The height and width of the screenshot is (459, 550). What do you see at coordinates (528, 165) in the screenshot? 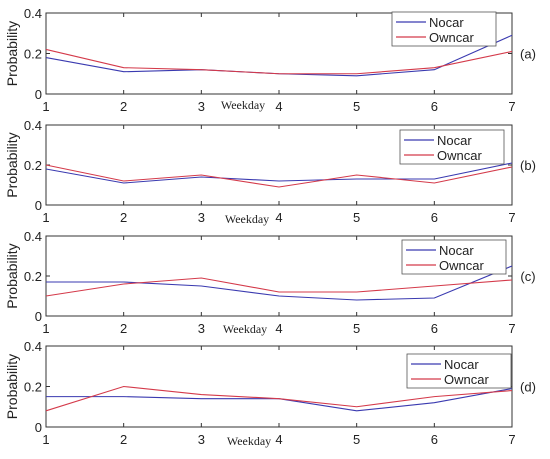
I see `panel-label: (b)` at bounding box center [528, 165].